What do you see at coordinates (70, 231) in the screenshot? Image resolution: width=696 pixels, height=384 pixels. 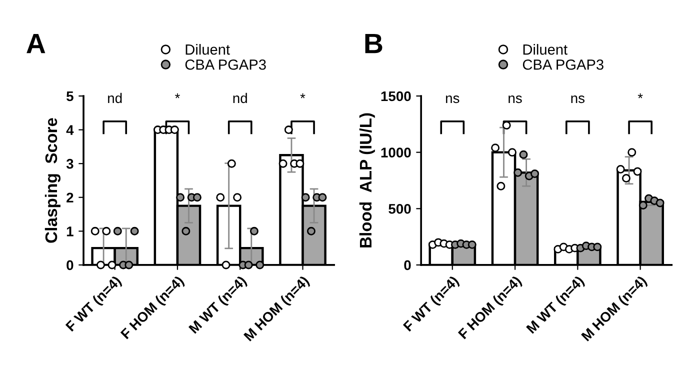 I see `y-tick-label: 1` at bounding box center [70, 231].